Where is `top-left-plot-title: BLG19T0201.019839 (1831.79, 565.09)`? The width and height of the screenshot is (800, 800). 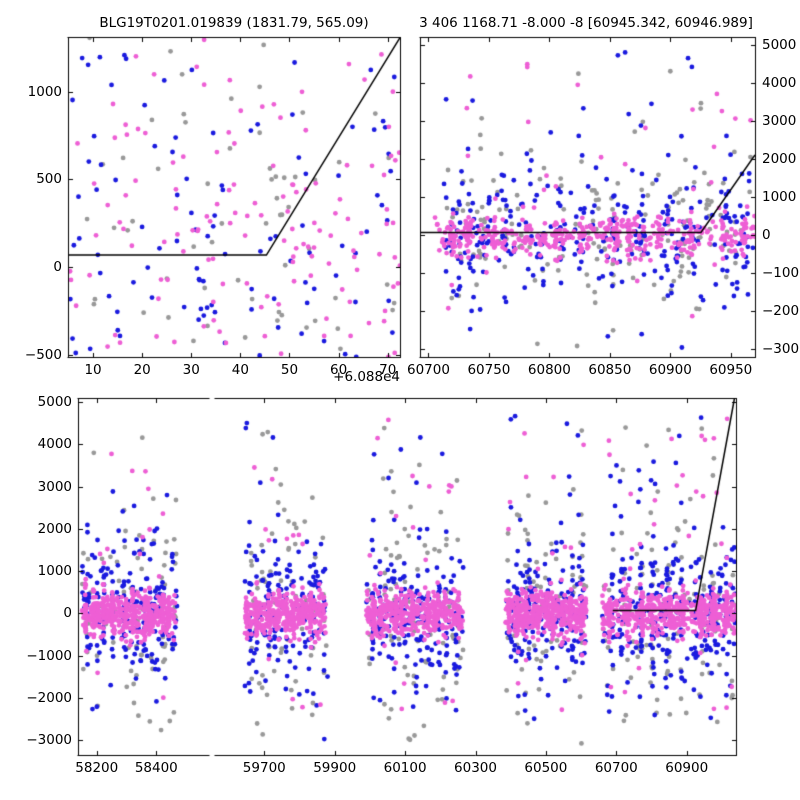
top-left-plot-title: BLG19T0201.019839 (1831.79, 565.09) is located at coordinates (234, 23).